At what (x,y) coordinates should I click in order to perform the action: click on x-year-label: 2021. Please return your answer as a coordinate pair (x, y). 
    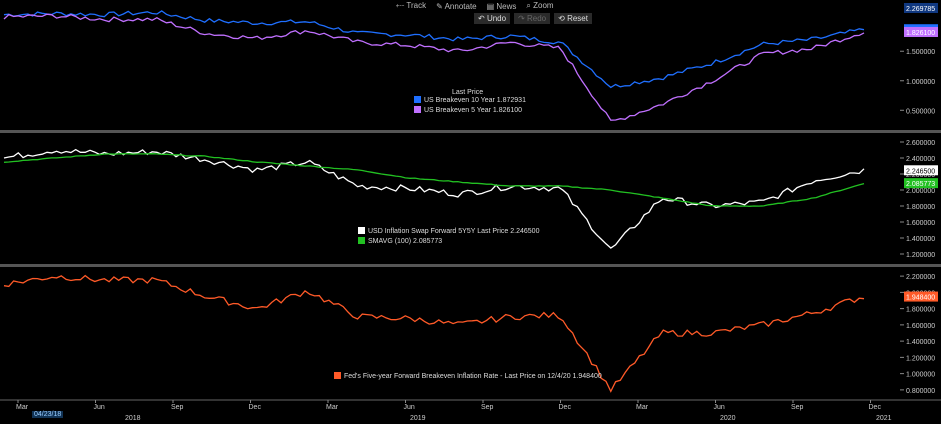
    Looking at the image, I should click on (884, 418).